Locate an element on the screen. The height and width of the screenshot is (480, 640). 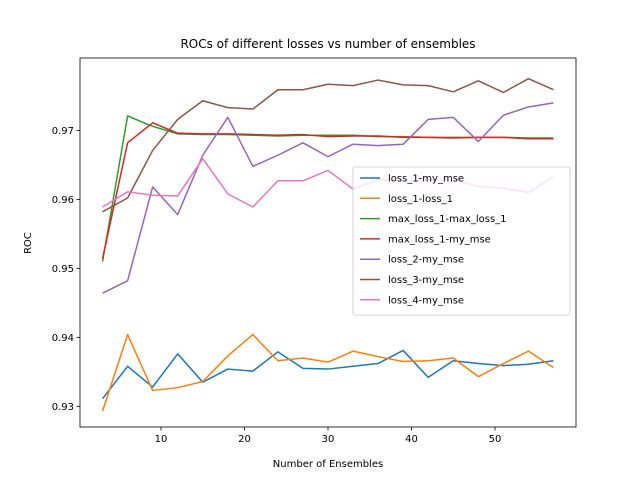
legend-box is located at coordinates (461, 241).